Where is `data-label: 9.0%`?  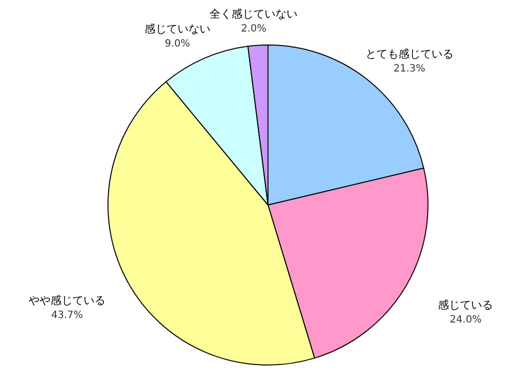 data-label: 9.0% is located at coordinates (177, 44).